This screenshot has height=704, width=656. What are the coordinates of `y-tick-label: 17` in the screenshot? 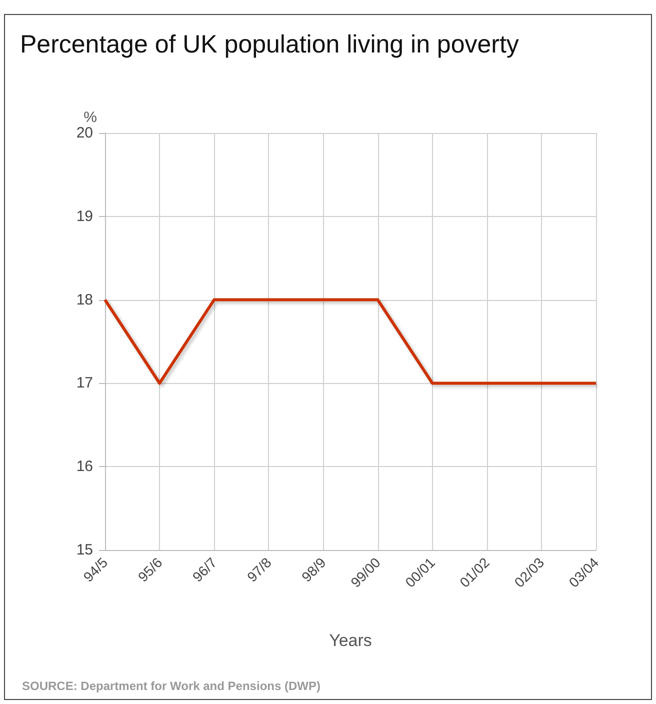 It's located at (84, 383).